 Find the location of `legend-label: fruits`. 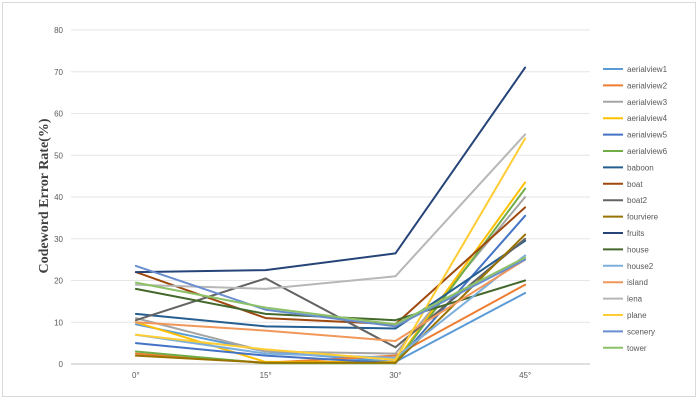

legend-label: fruits is located at coordinates (635, 233).